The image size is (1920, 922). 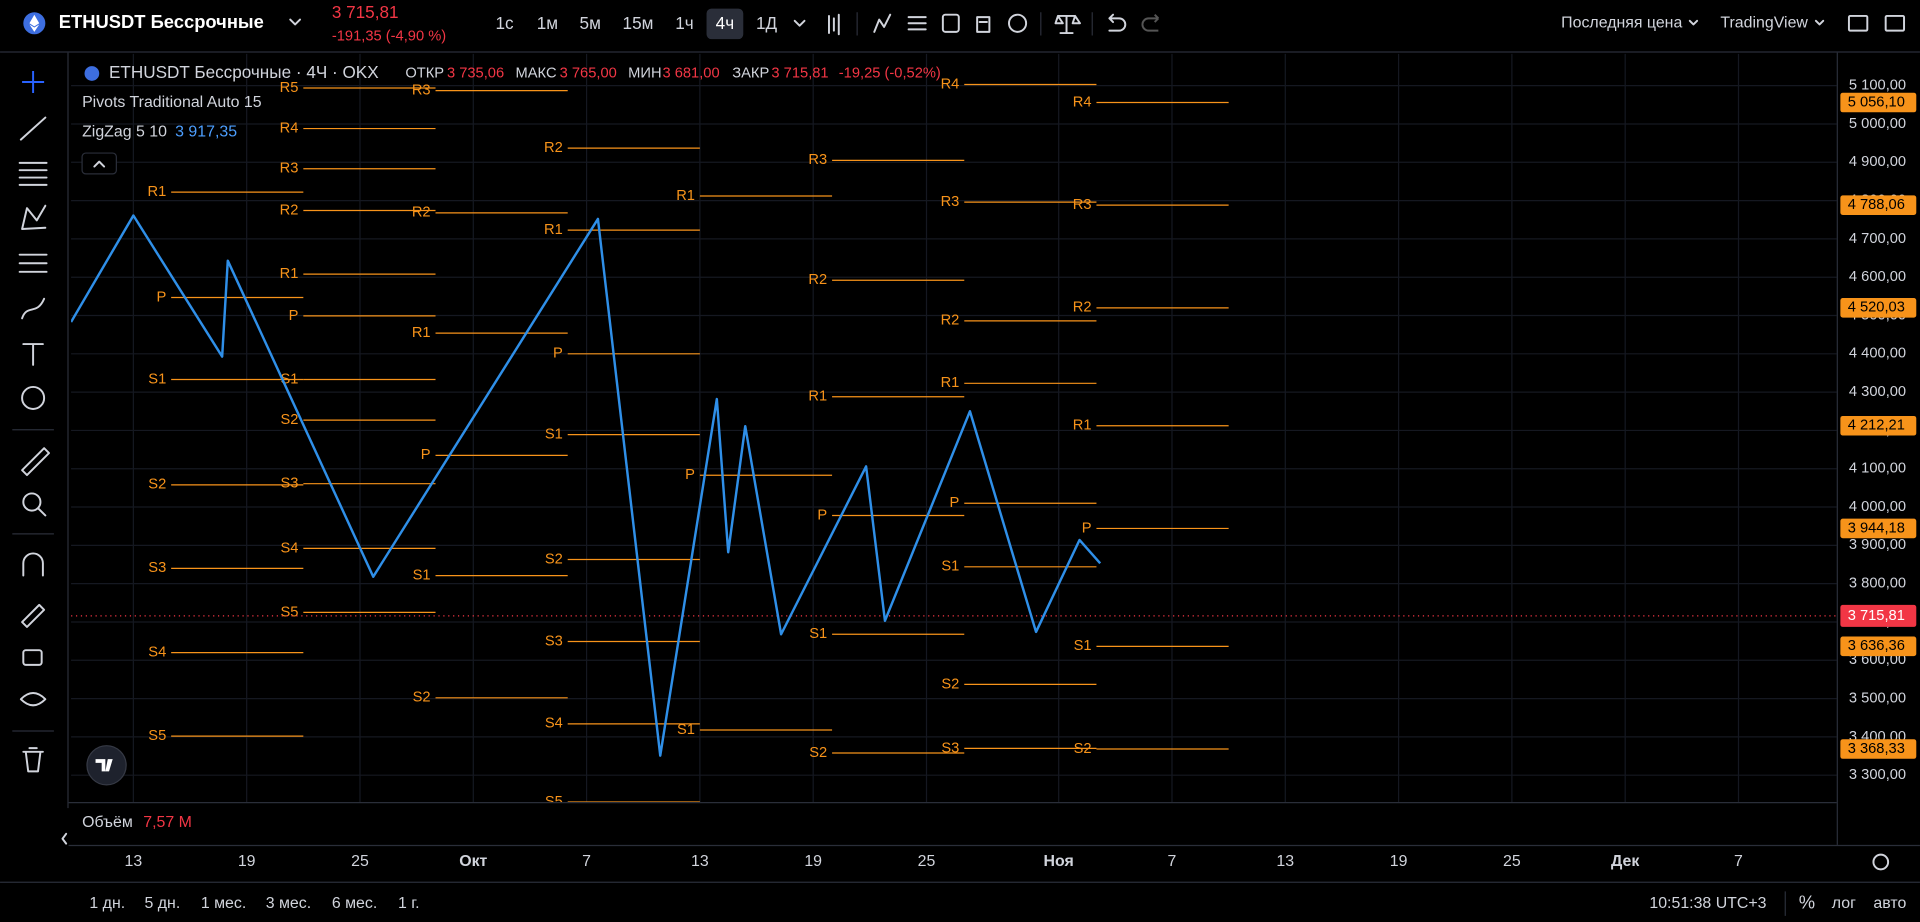 What do you see at coordinates (767, 23) in the screenshot?
I see `interval: 1Д` at bounding box center [767, 23].